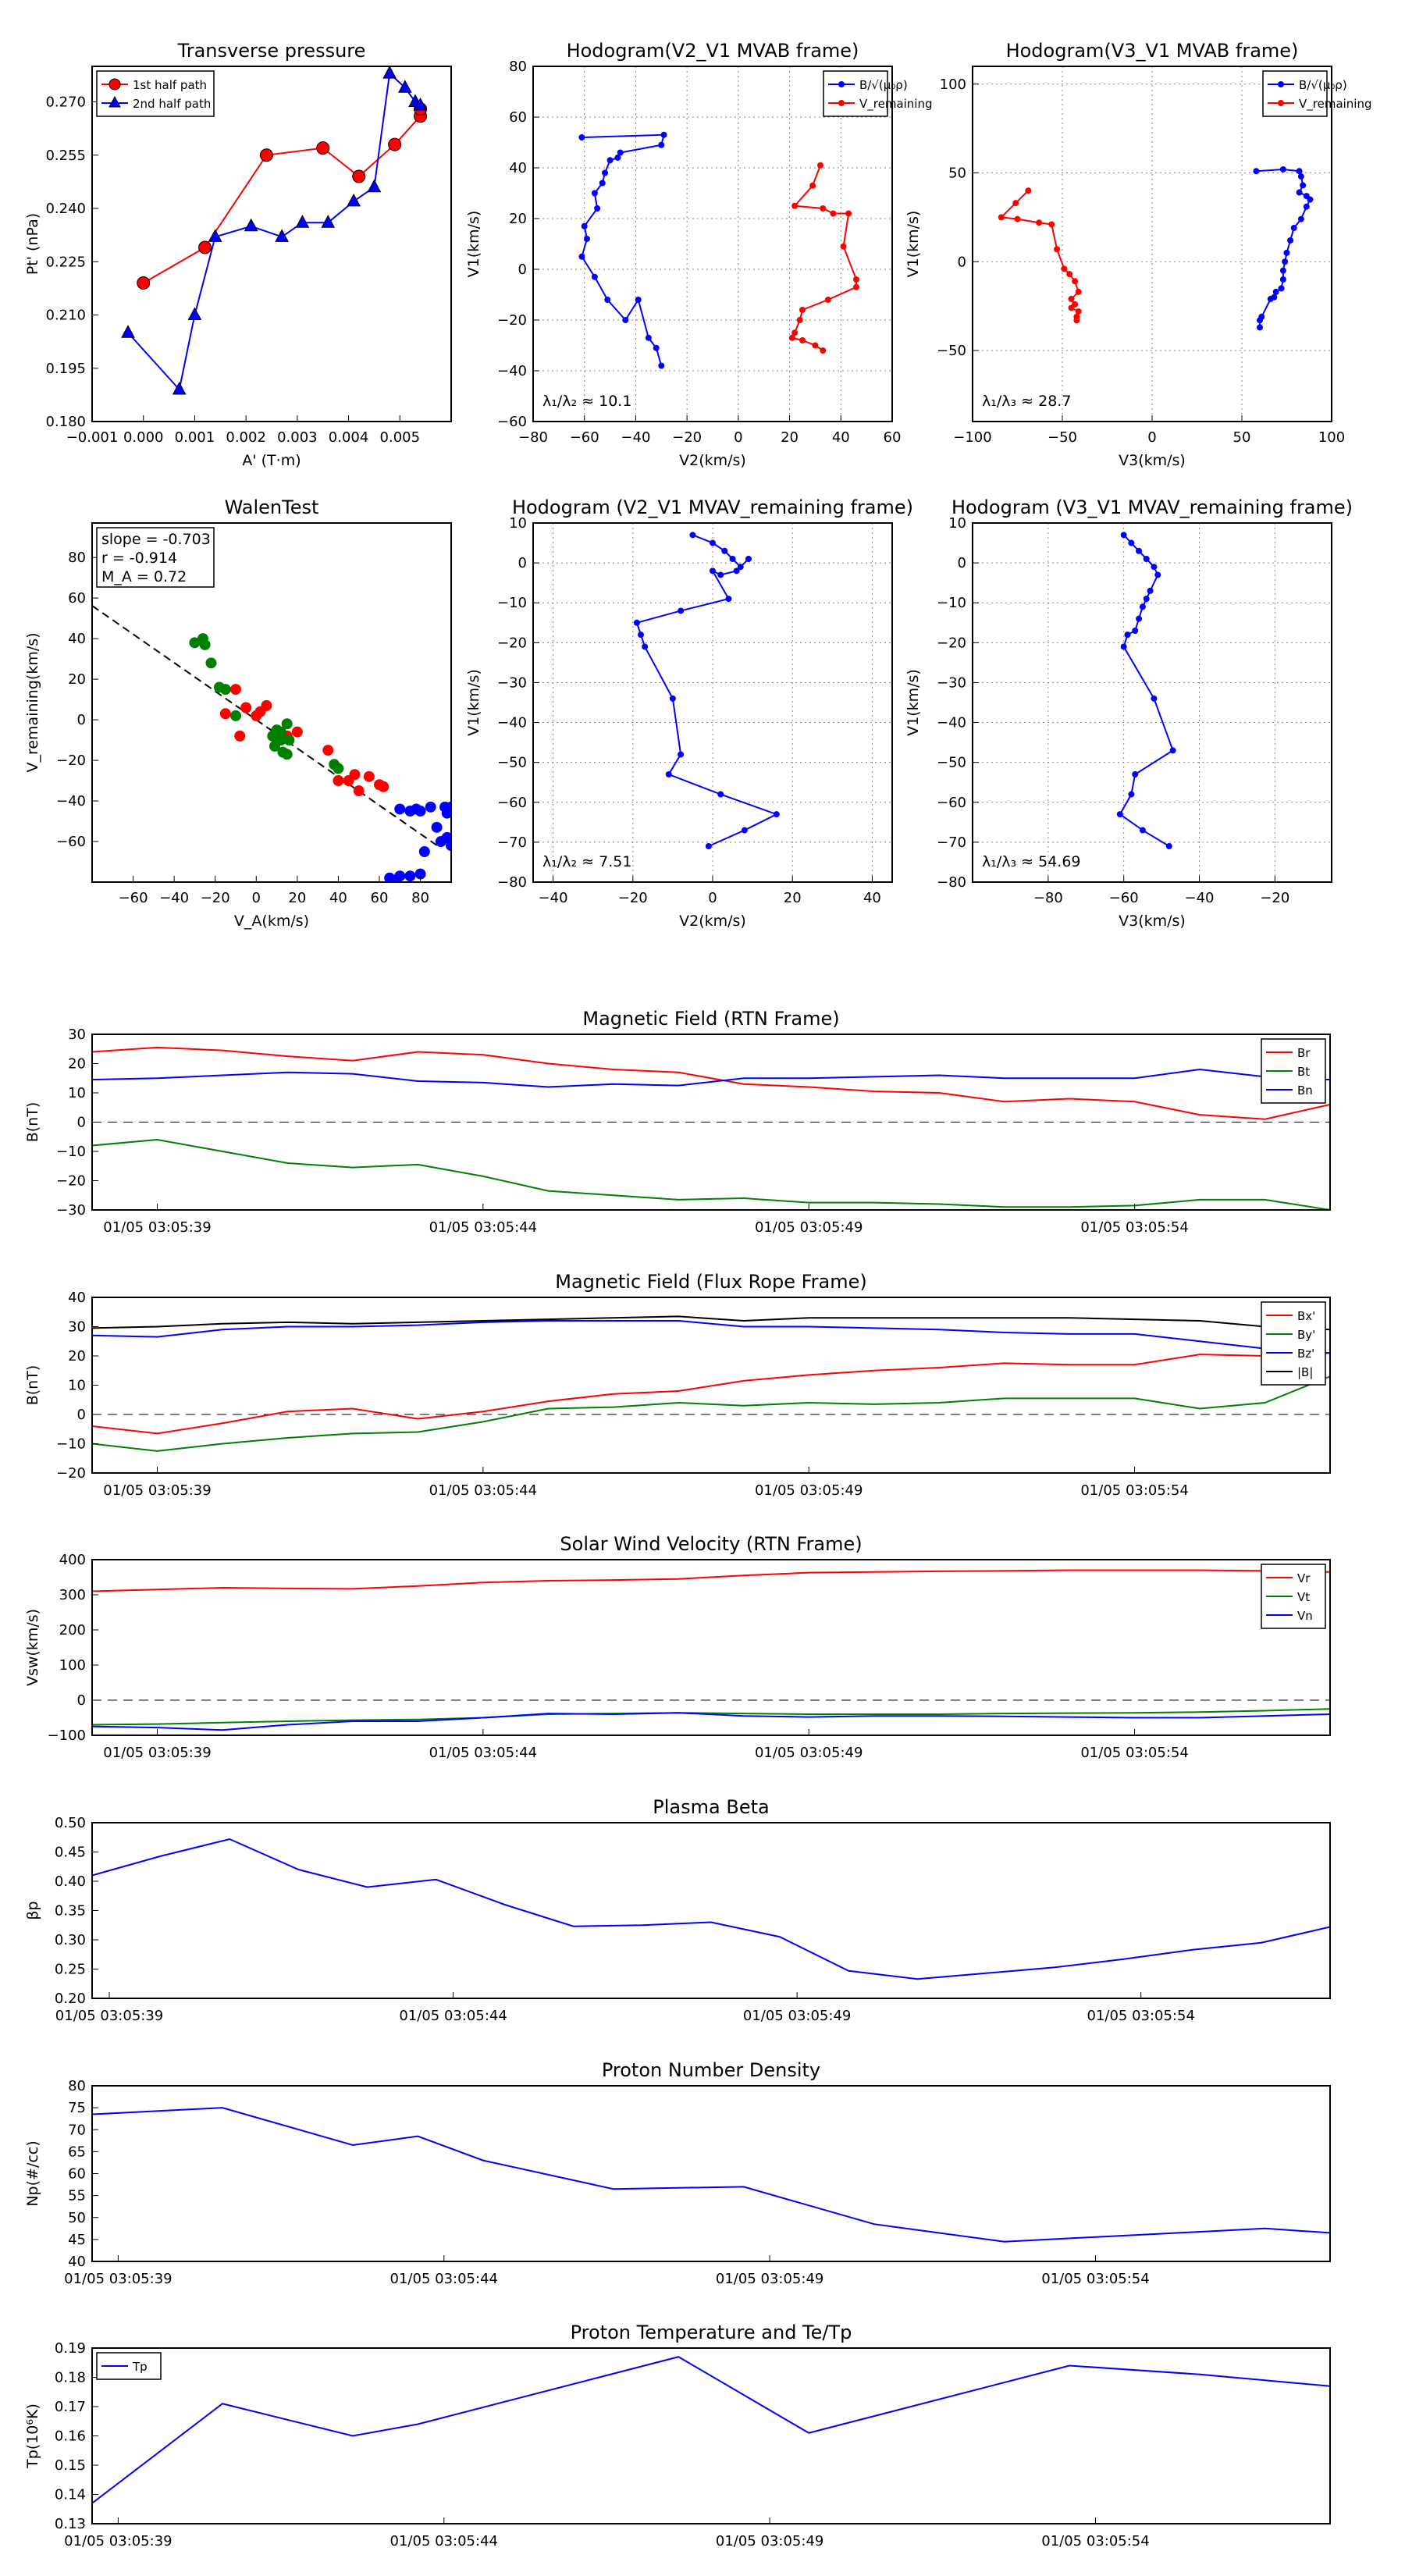 This screenshot has height=2576, width=1405. What do you see at coordinates (952, 723) in the screenshot?
I see `y-tick-label: −40` at bounding box center [952, 723].